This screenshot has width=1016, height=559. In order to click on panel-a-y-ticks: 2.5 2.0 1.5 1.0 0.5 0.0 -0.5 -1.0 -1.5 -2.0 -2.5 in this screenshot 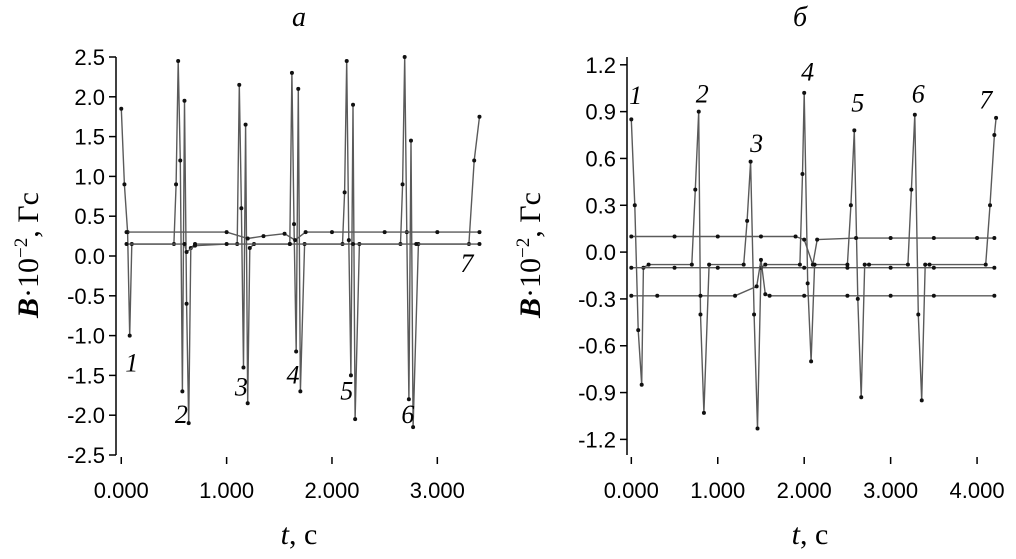, I will do `click(91, 256)`.